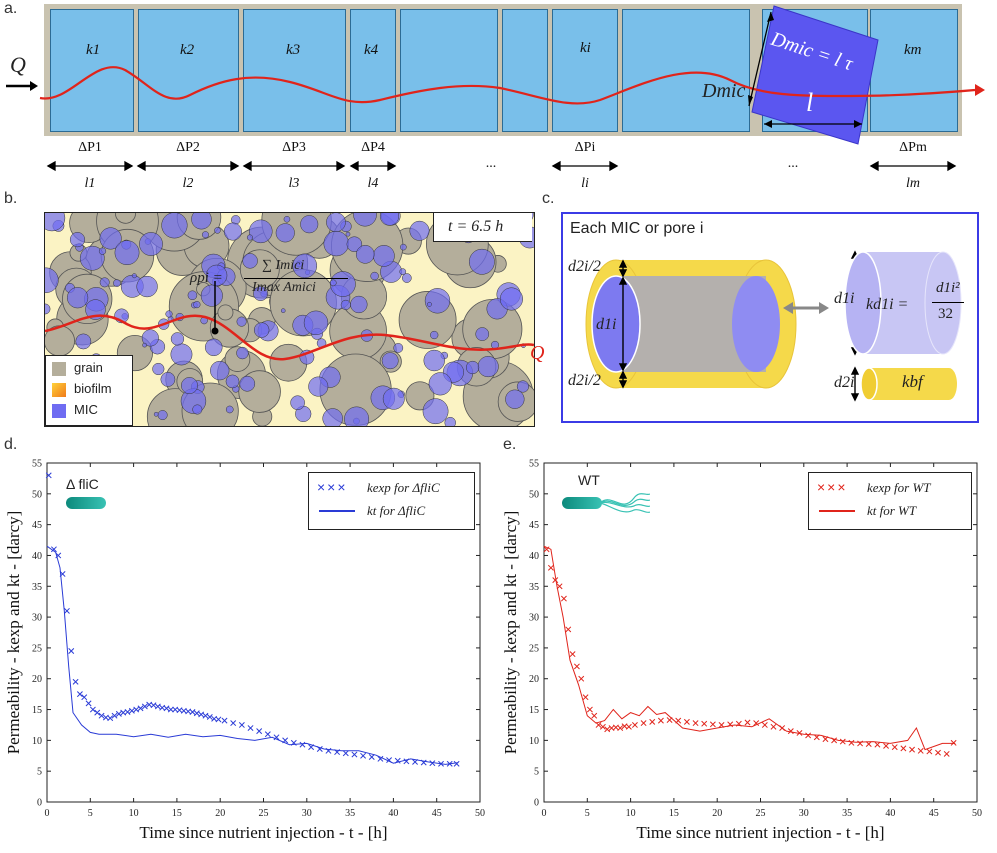 The image size is (997, 853). I want to click on flagella-icon, so click(625, 503).